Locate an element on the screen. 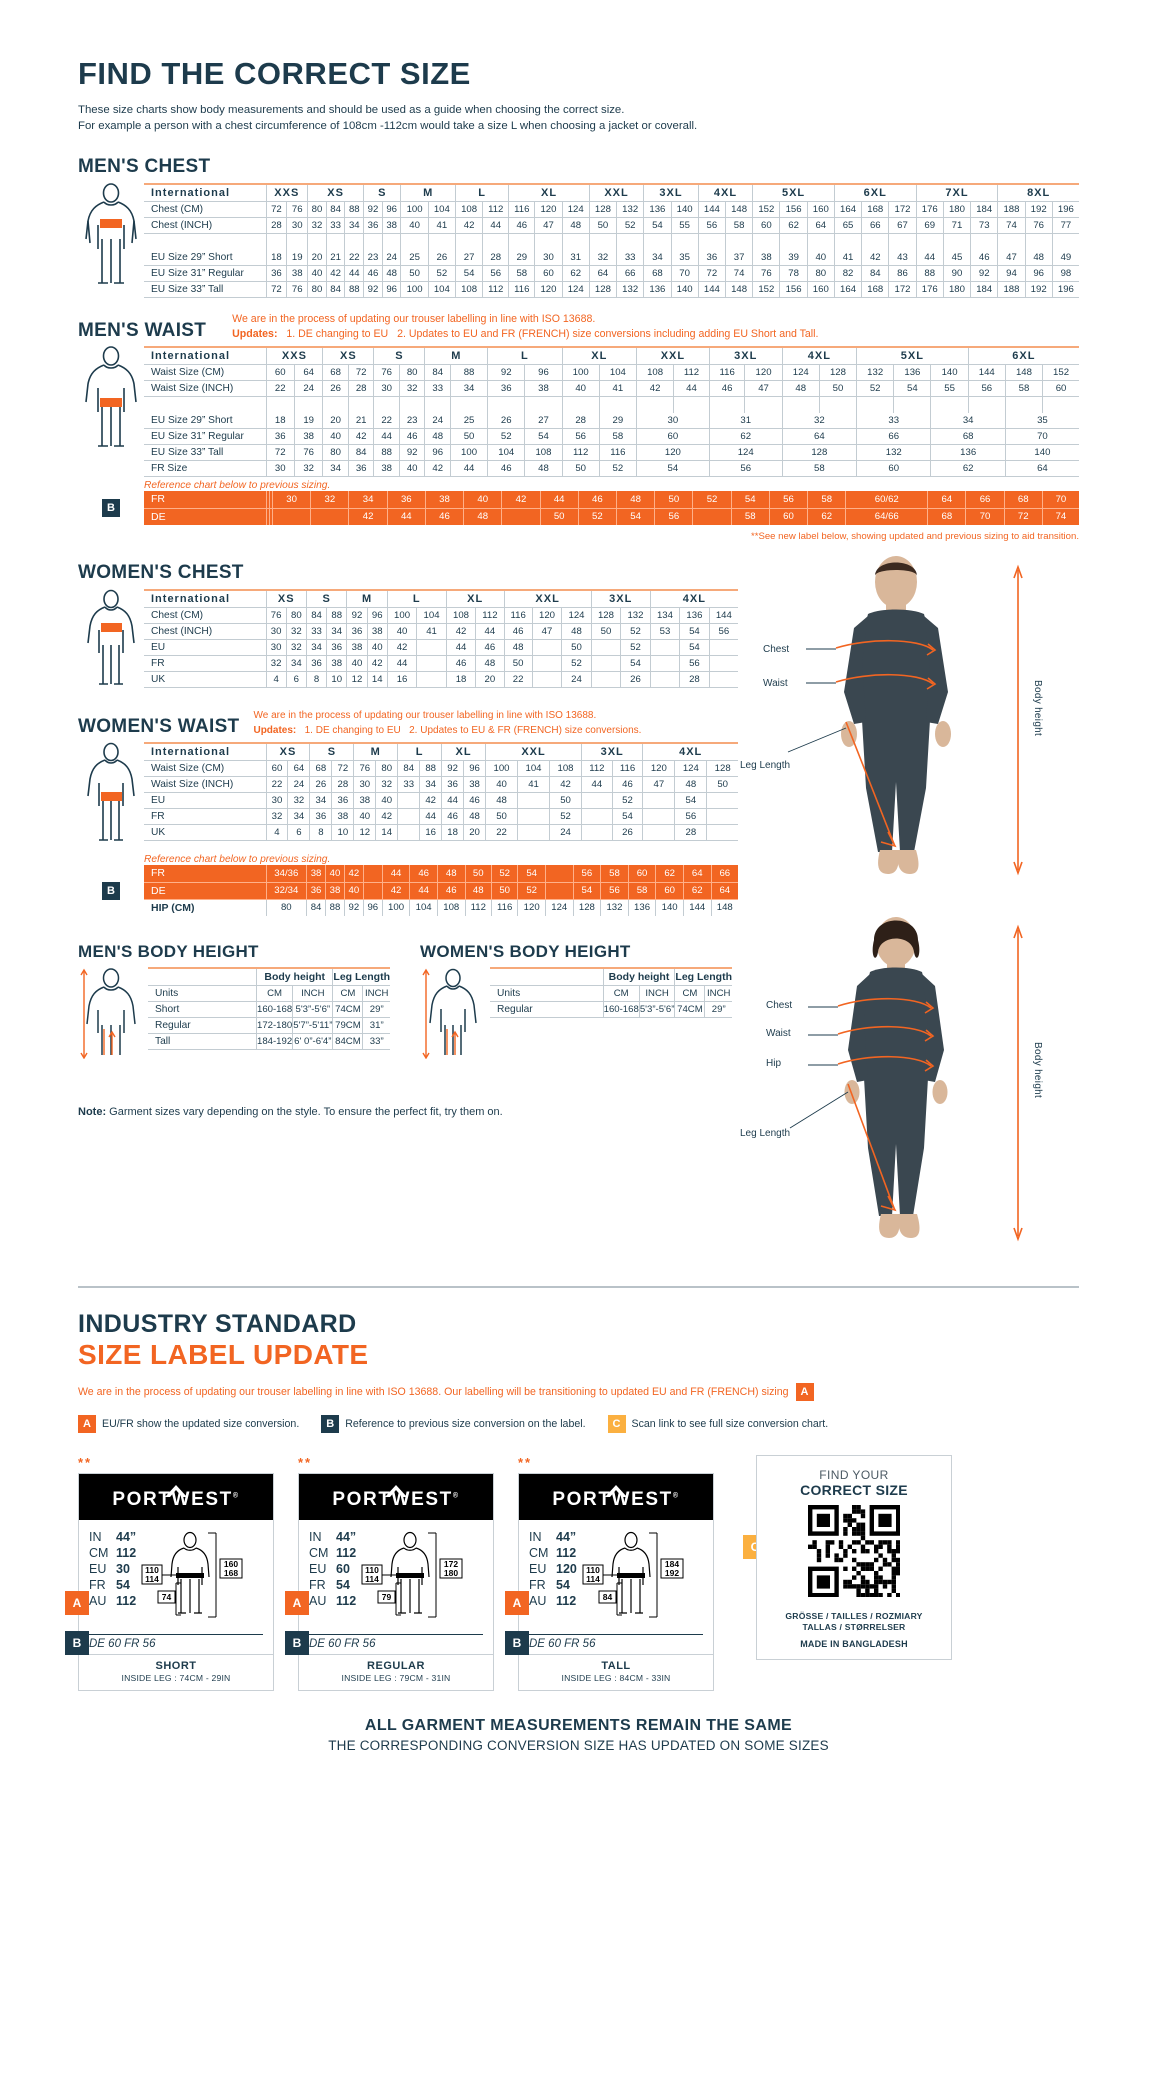 This screenshot has height=2076, width=1157. womens-waist-title: WOMEN'S WAIST is located at coordinates (159, 726).